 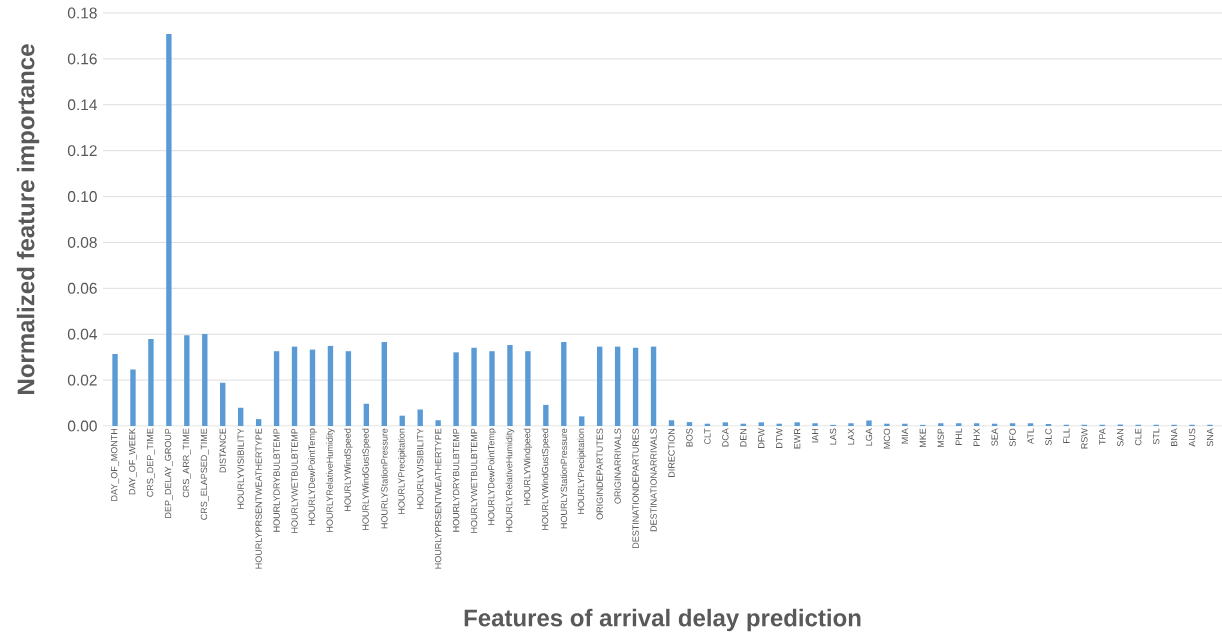 What do you see at coordinates (779, 438) in the screenshot?
I see `x-tick-label: DTW` at bounding box center [779, 438].